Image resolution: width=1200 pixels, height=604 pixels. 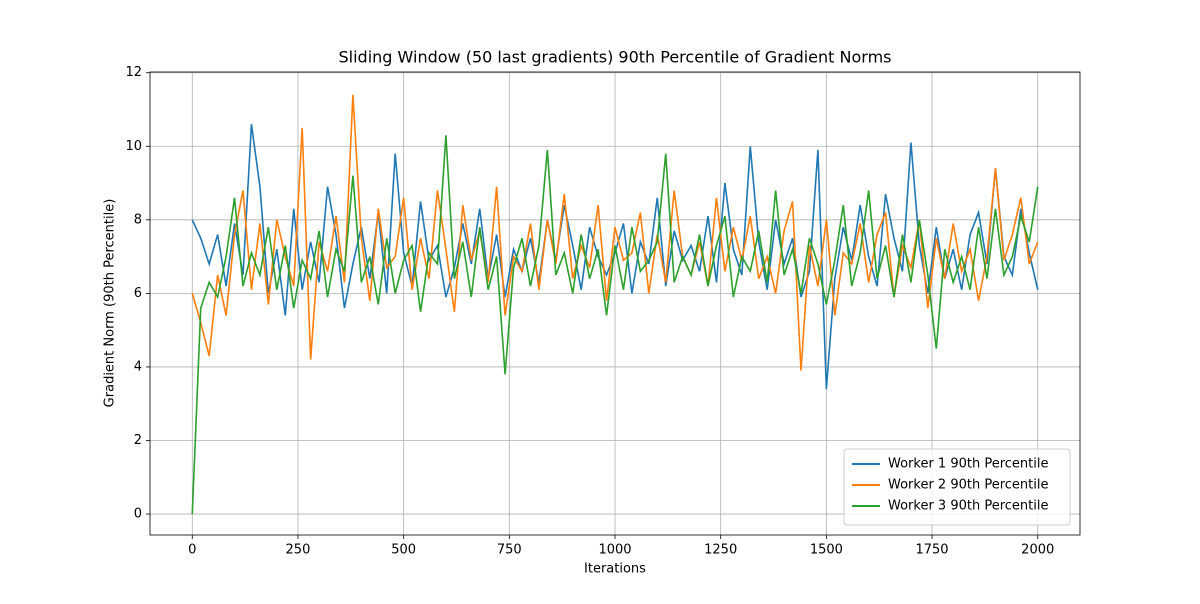 I want to click on y-tick-label: 10, so click(x=133, y=146).